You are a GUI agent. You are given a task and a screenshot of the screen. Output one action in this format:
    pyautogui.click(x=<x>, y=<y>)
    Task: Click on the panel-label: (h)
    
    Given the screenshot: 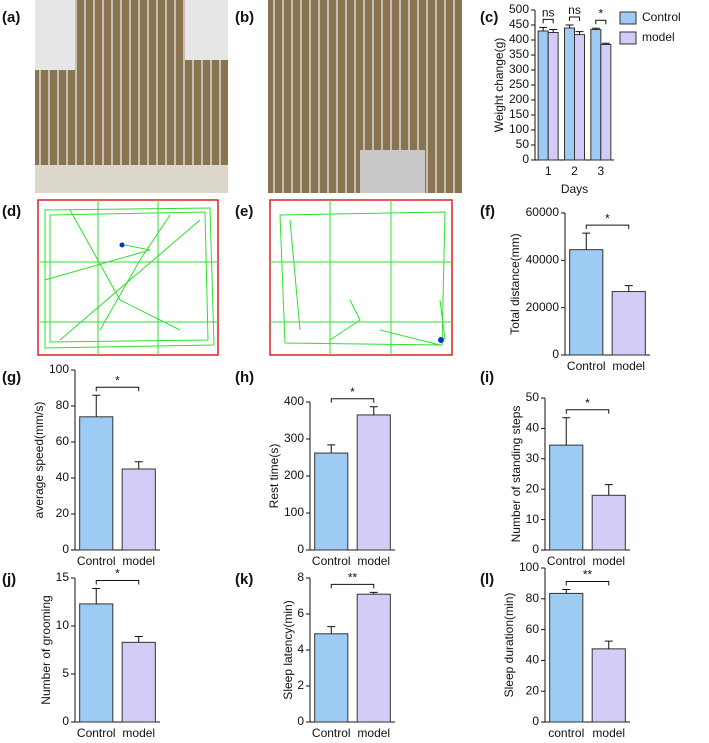 What is the action you would take?
    pyautogui.click(x=244, y=377)
    